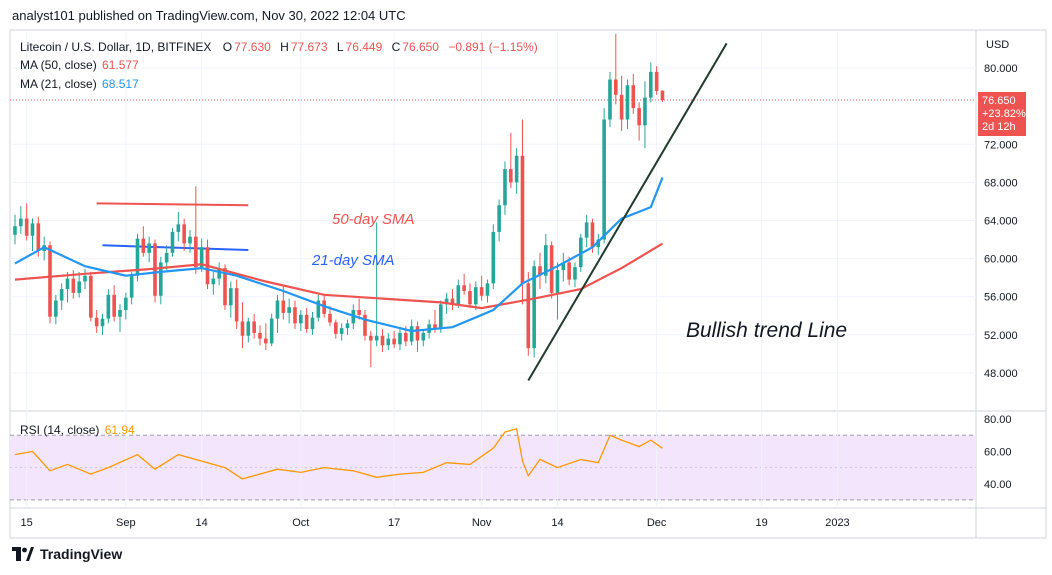 This screenshot has height=575, width=1052. Describe the element at coordinates (998, 452) in the screenshot. I see `rsi-tick-label: 60.00` at that location.